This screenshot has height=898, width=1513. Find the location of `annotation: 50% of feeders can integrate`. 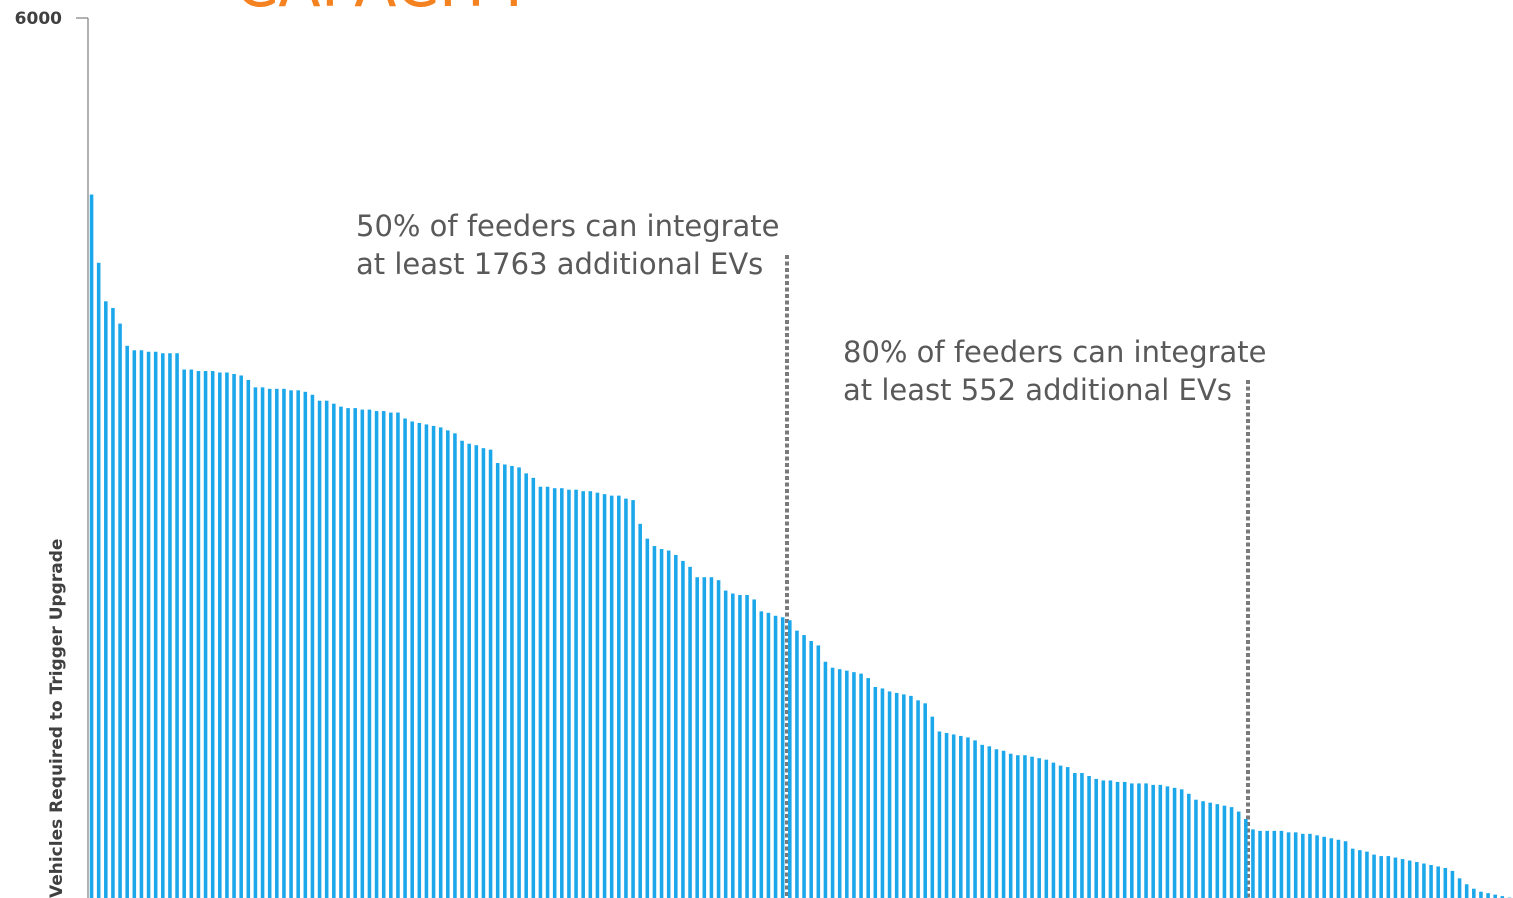

annotation: 50% of feeders can integrate is located at coordinates (568, 226).